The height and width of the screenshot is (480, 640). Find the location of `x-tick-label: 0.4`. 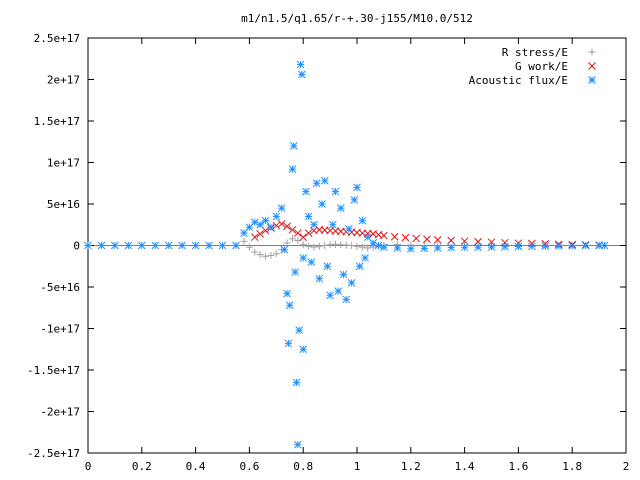

x-tick-label: 0.4 is located at coordinates (196, 466).